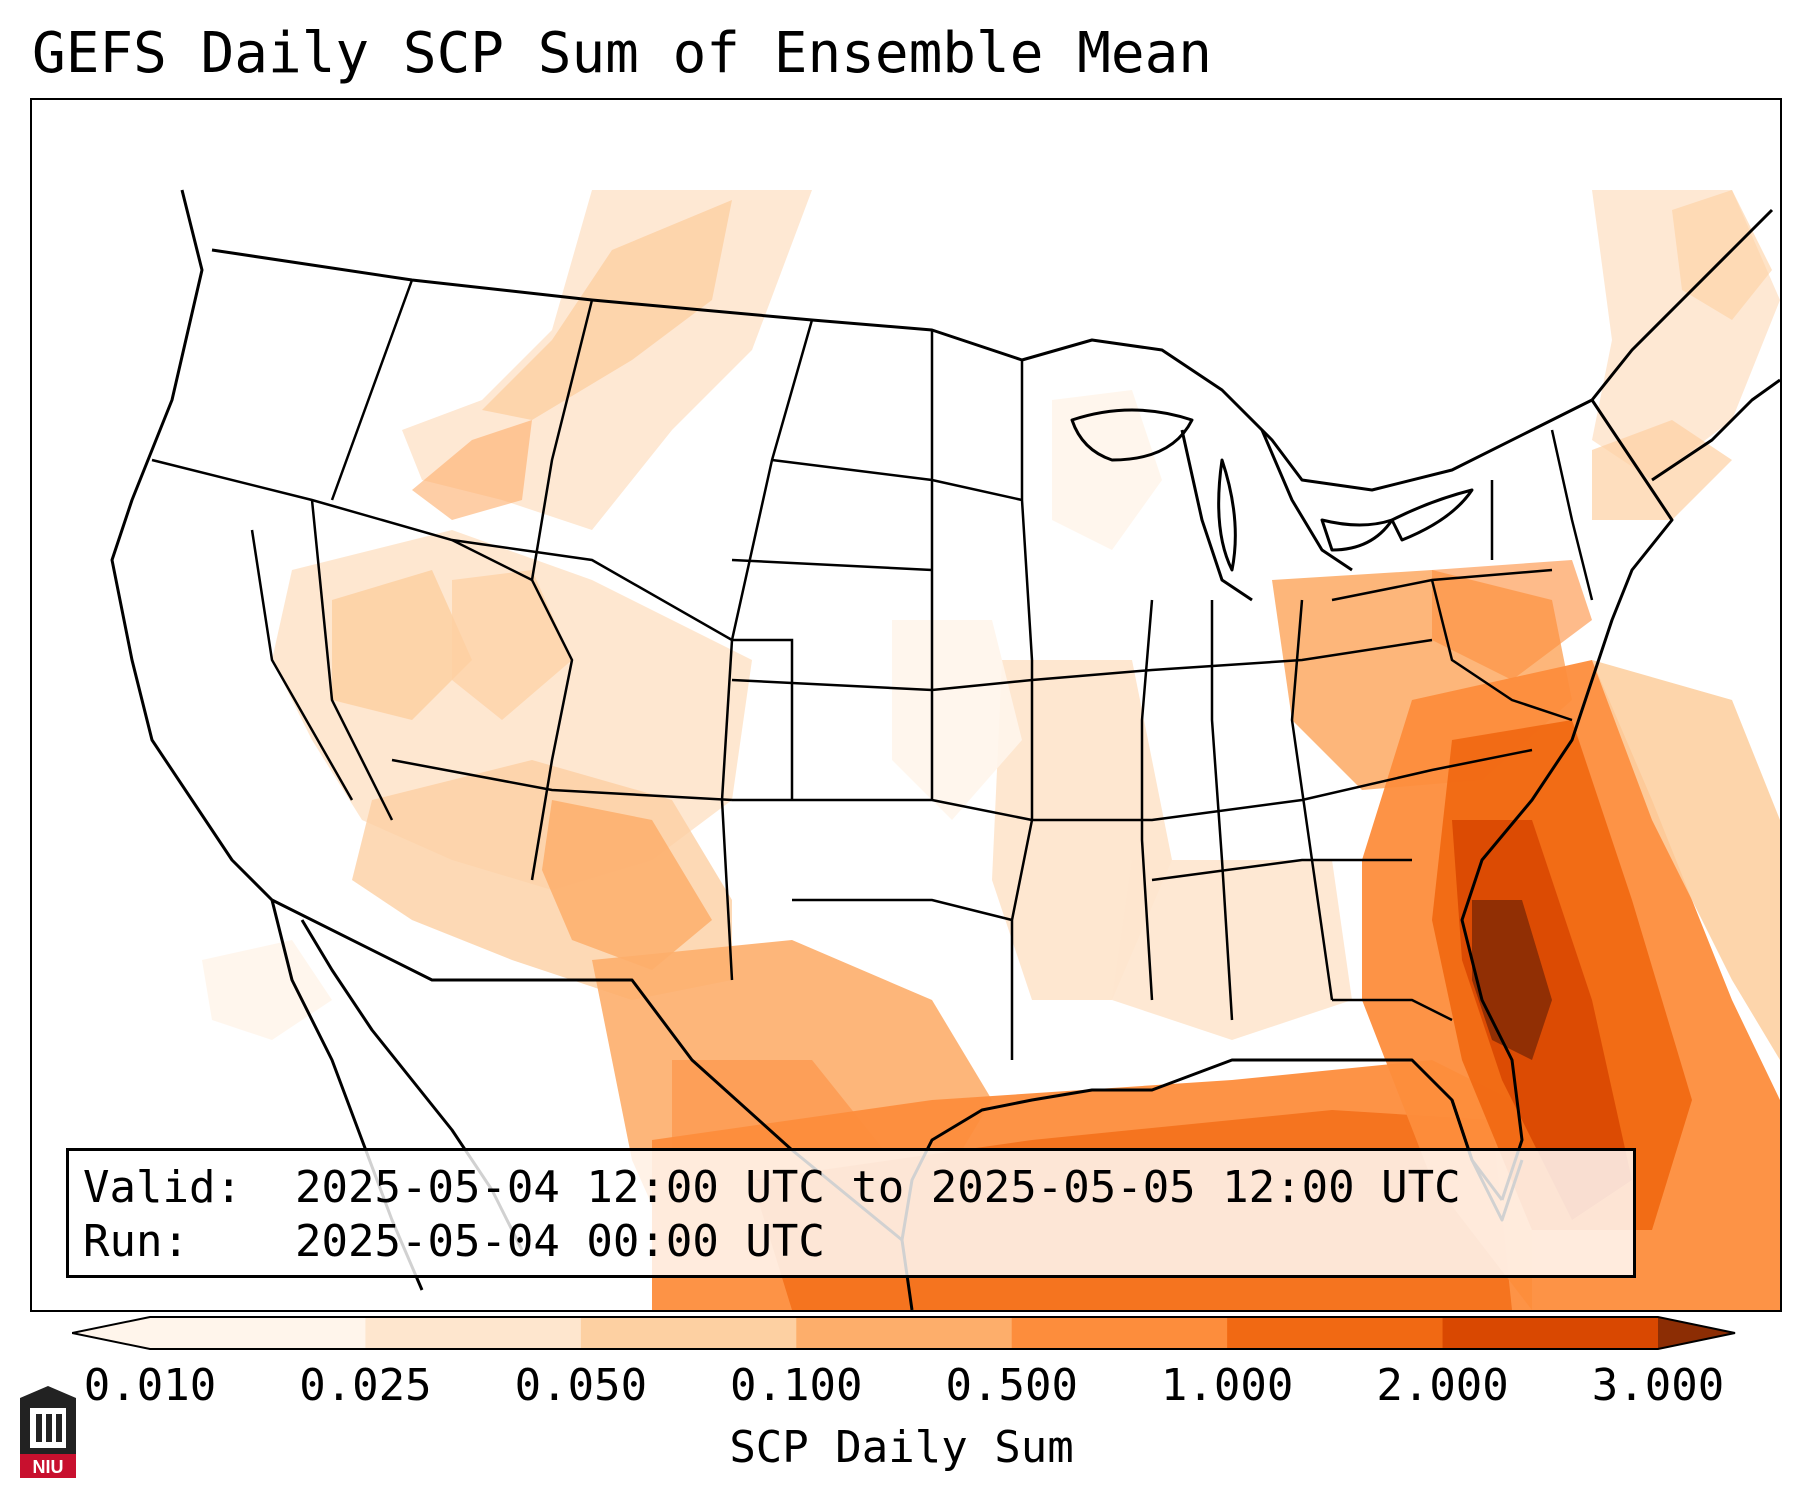 This screenshot has width=1803, height=1500. I want to click on colorbar-segments, so click(903, 1333).